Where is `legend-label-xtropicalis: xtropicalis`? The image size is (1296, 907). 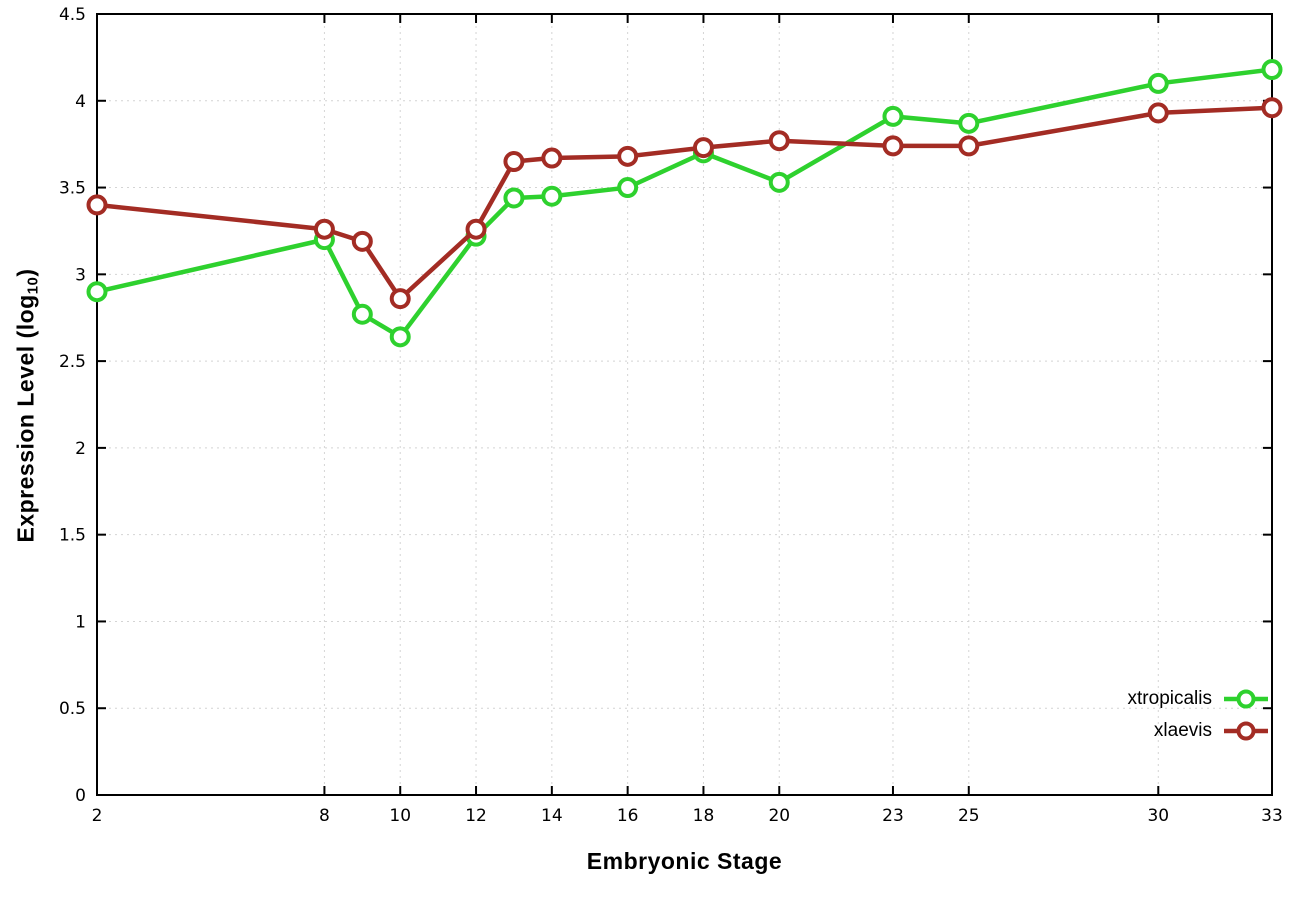 legend-label-xtropicalis: xtropicalis is located at coordinates (1169, 698).